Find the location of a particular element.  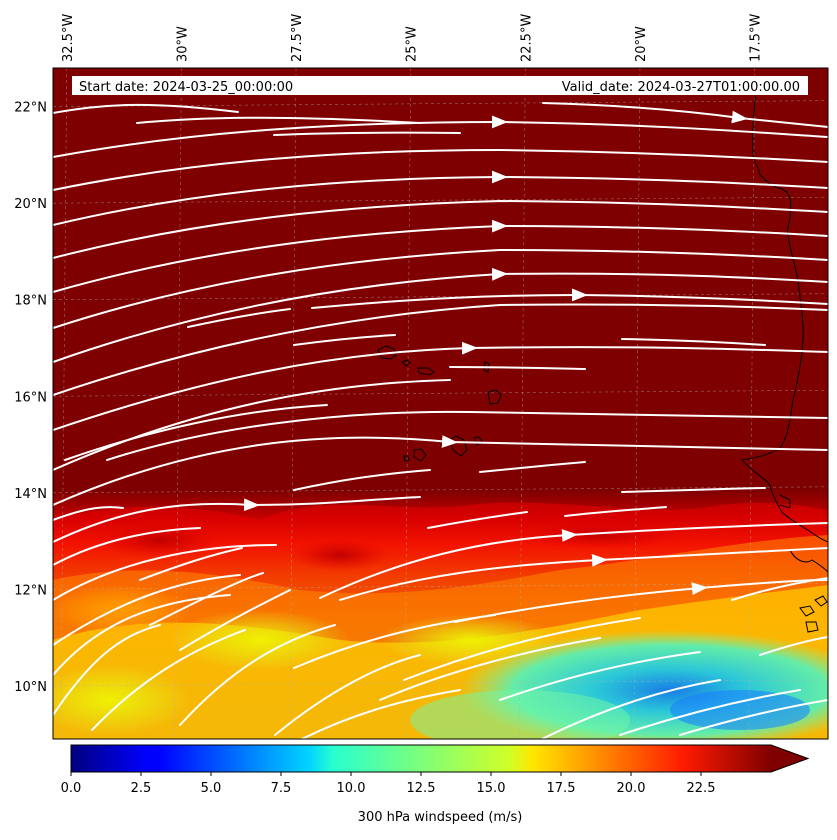

cape-verde-brava is located at coordinates (406, 458).